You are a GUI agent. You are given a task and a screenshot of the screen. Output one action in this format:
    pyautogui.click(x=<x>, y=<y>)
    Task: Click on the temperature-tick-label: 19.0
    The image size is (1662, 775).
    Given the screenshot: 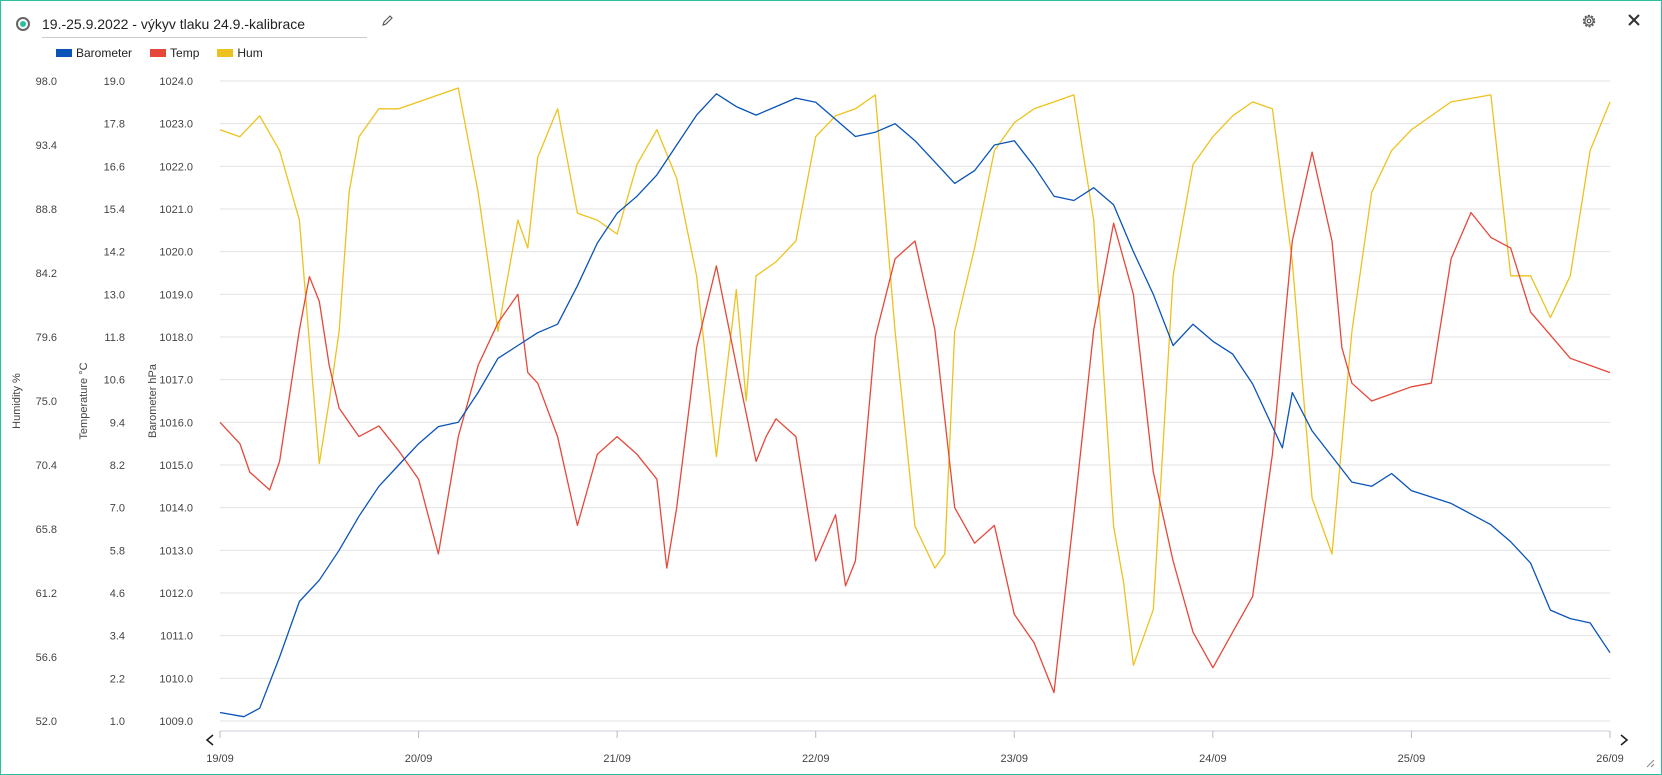 What is the action you would take?
    pyautogui.click(x=114, y=82)
    